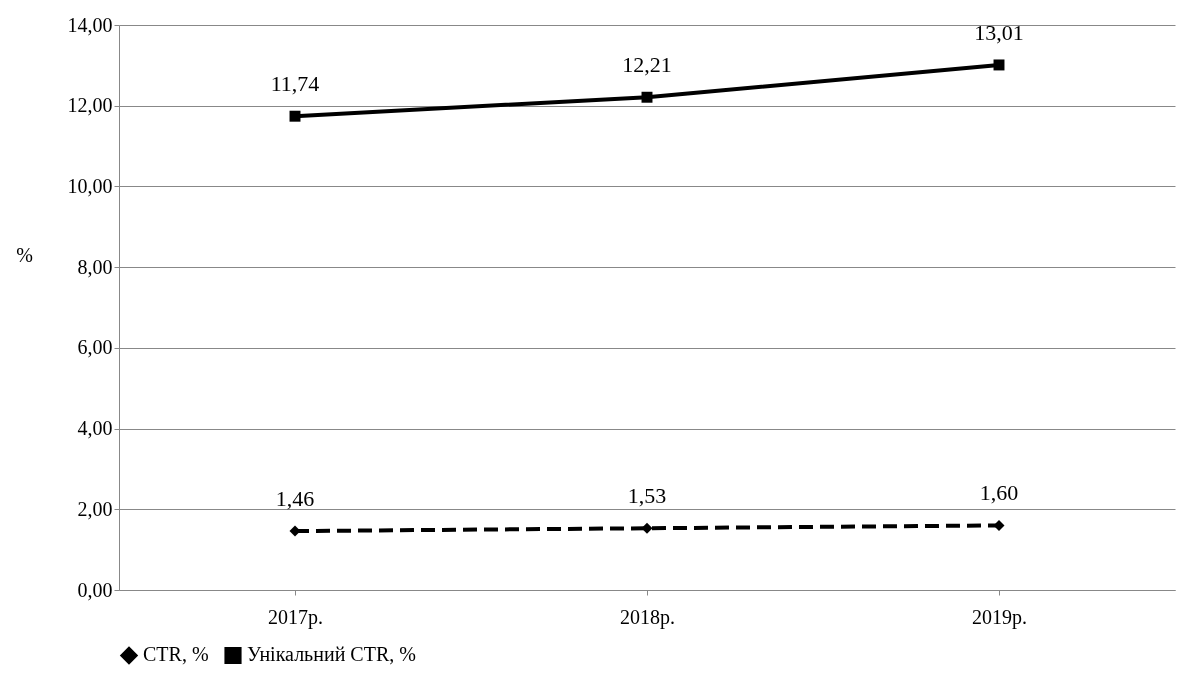  What do you see at coordinates (95, 347) in the screenshot?
I see `y-tick-label: 6,00` at bounding box center [95, 347].